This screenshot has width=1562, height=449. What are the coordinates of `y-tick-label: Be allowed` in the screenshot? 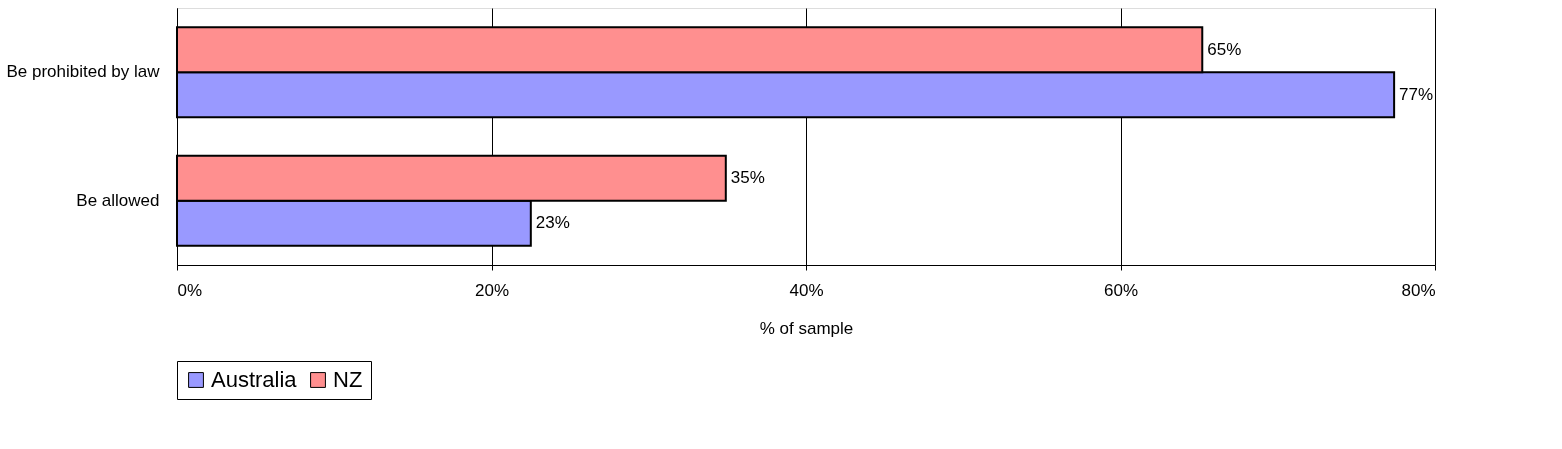 It's located at (118, 200).